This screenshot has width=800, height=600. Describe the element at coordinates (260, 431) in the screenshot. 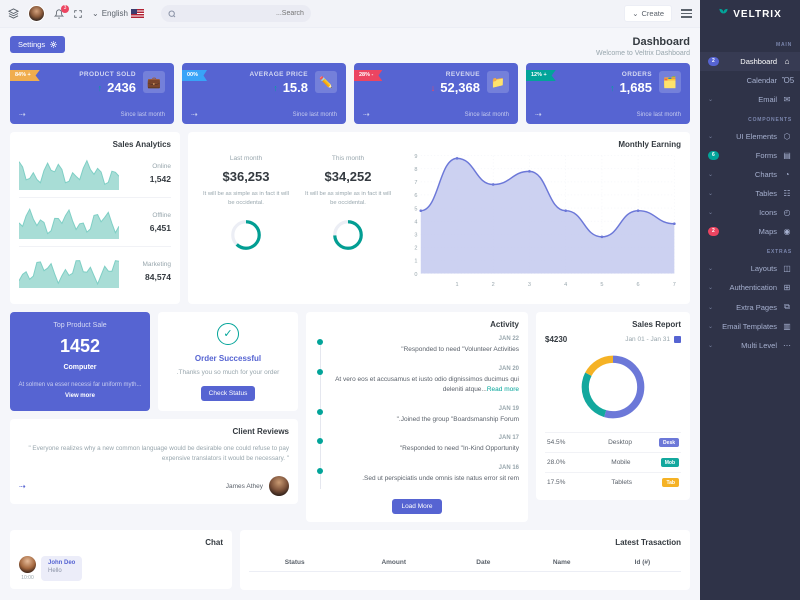

I see `client-reviews-title: Client Reviews` at that location.